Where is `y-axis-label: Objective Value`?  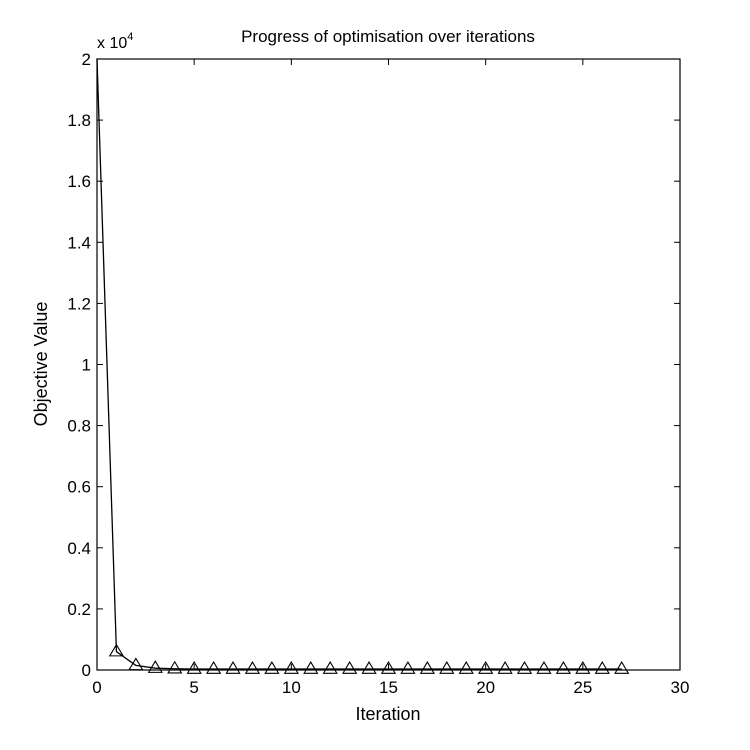 y-axis-label: Objective Value is located at coordinates (41, 364).